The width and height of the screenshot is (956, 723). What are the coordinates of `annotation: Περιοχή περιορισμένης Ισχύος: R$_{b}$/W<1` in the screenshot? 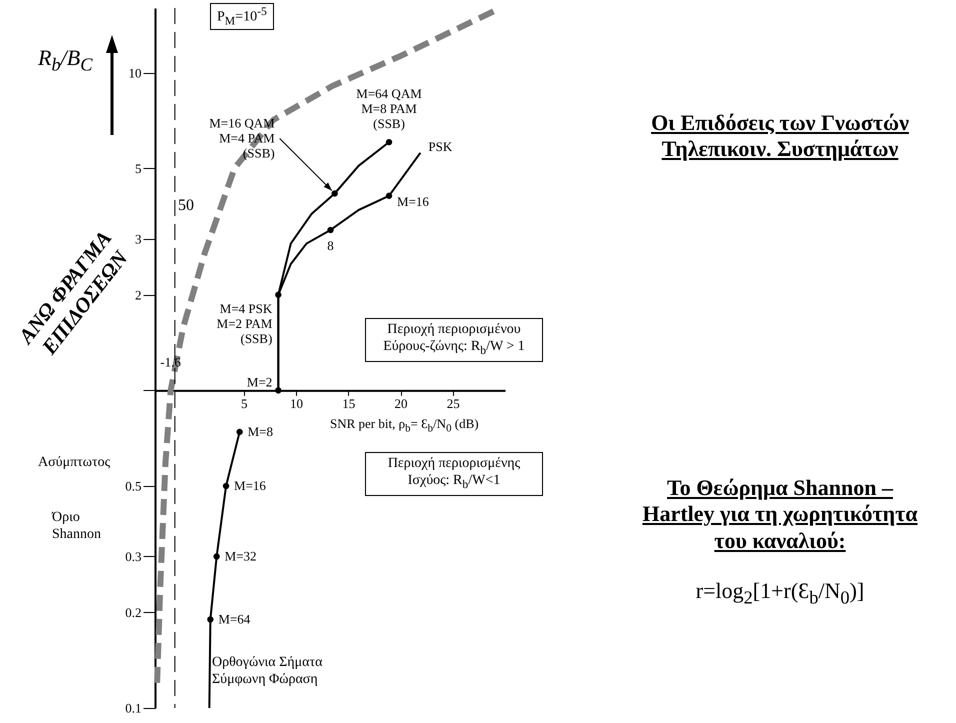 It's located at (454, 474).